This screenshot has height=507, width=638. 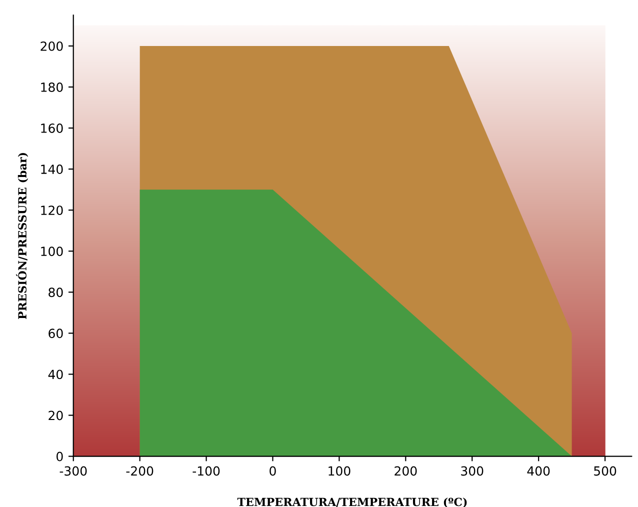 What do you see at coordinates (472, 471) in the screenshot?
I see `x-tick-label: 300` at bounding box center [472, 471].